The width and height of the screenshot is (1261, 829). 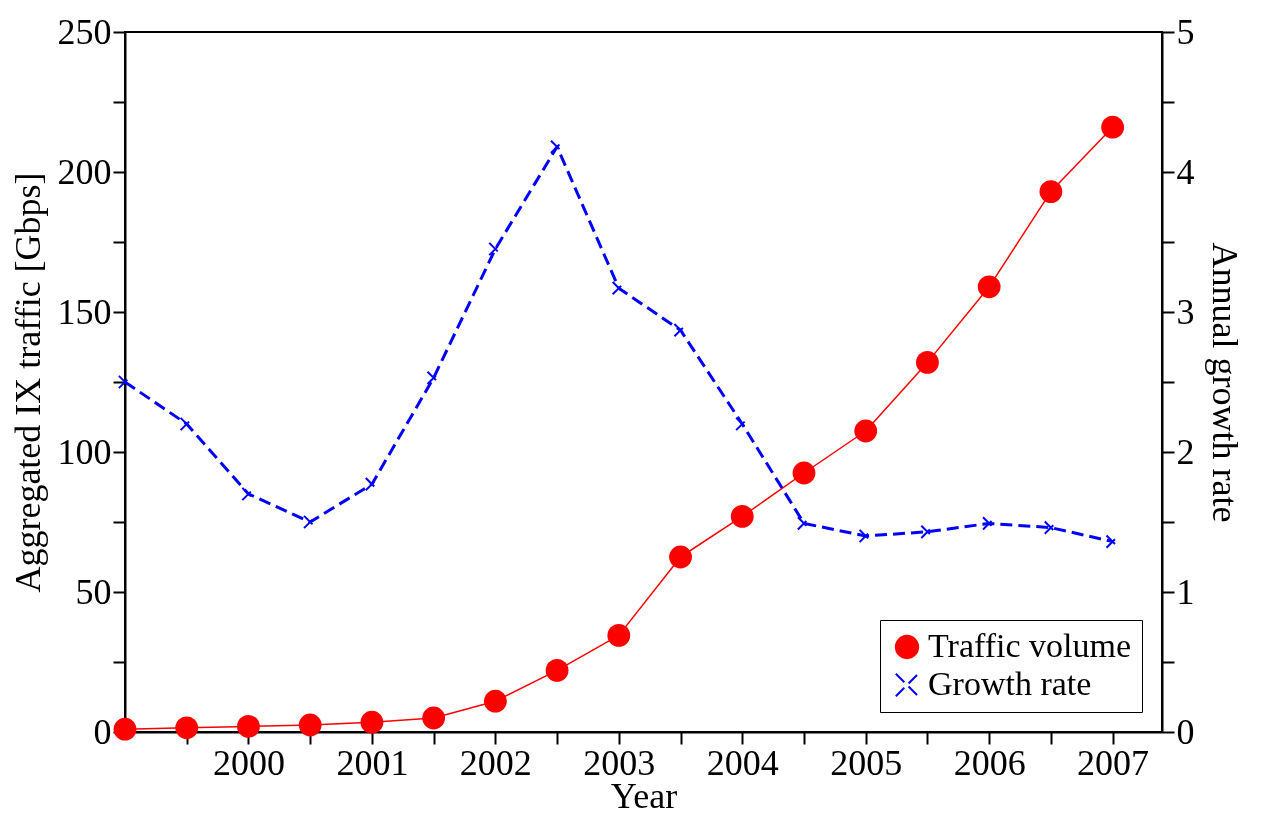 What do you see at coordinates (1185, 591) in the screenshot?
I see `y2-tick-label: 1` at bounding box center [1185, 591].